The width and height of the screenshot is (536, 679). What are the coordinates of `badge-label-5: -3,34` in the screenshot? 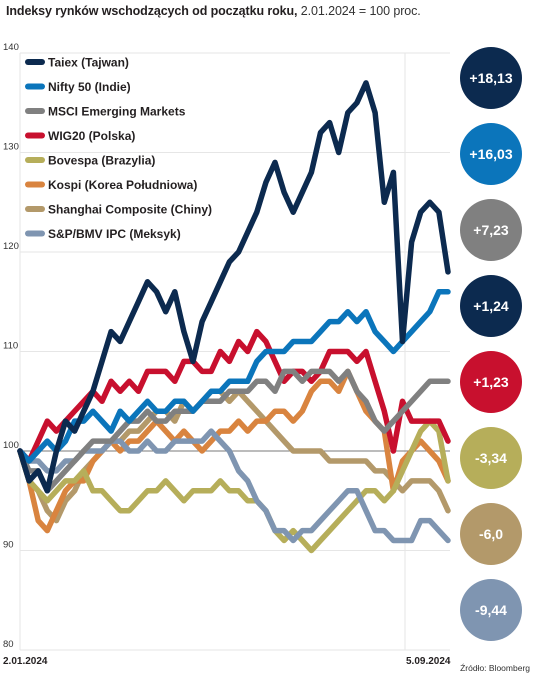 It's located at (491, 458).